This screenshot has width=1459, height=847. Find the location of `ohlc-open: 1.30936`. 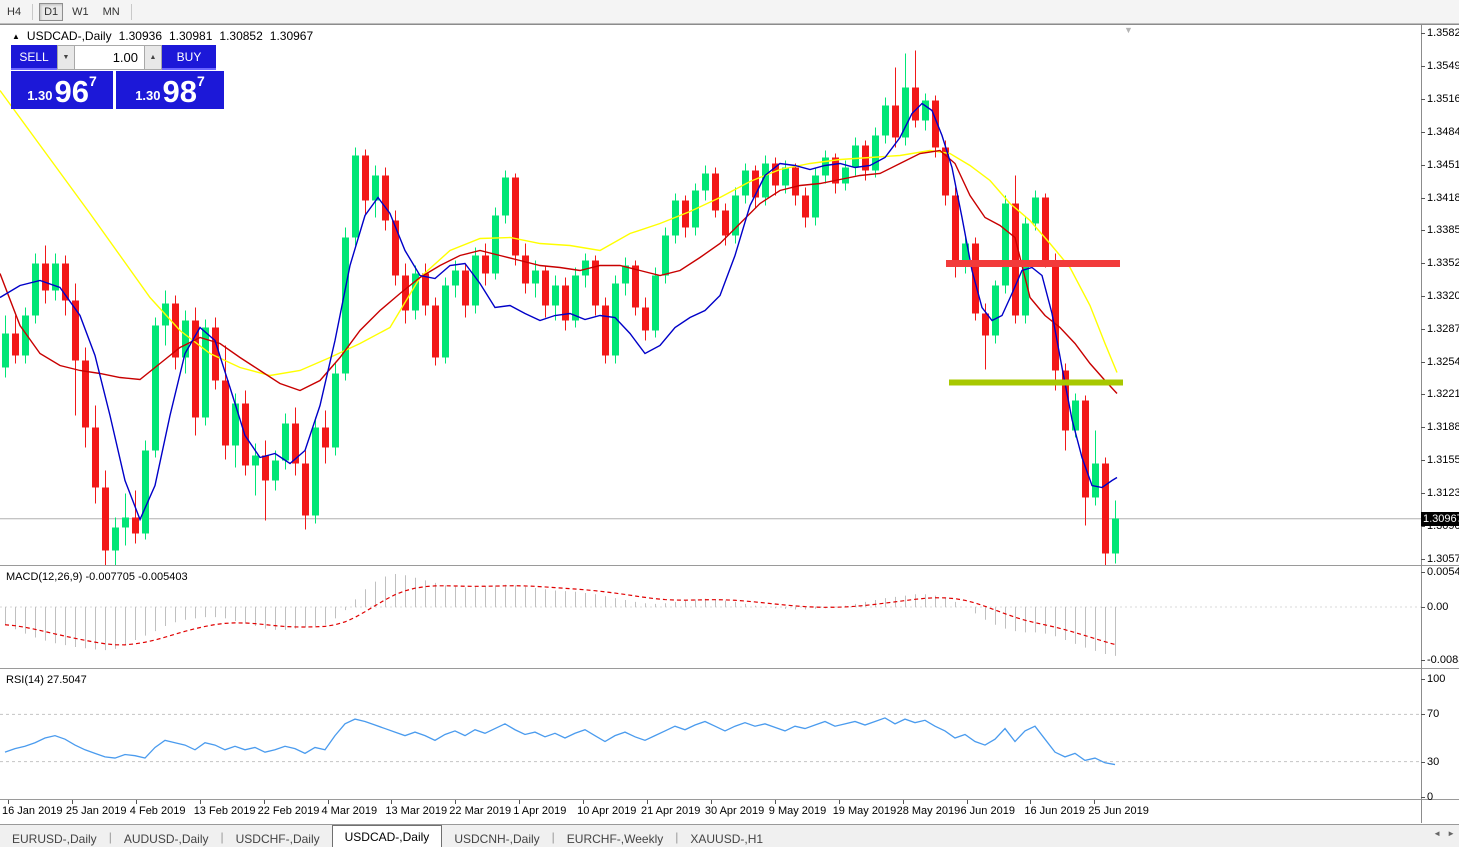

ohlc-open: 1.30936 is located at coordinates (140, 36).